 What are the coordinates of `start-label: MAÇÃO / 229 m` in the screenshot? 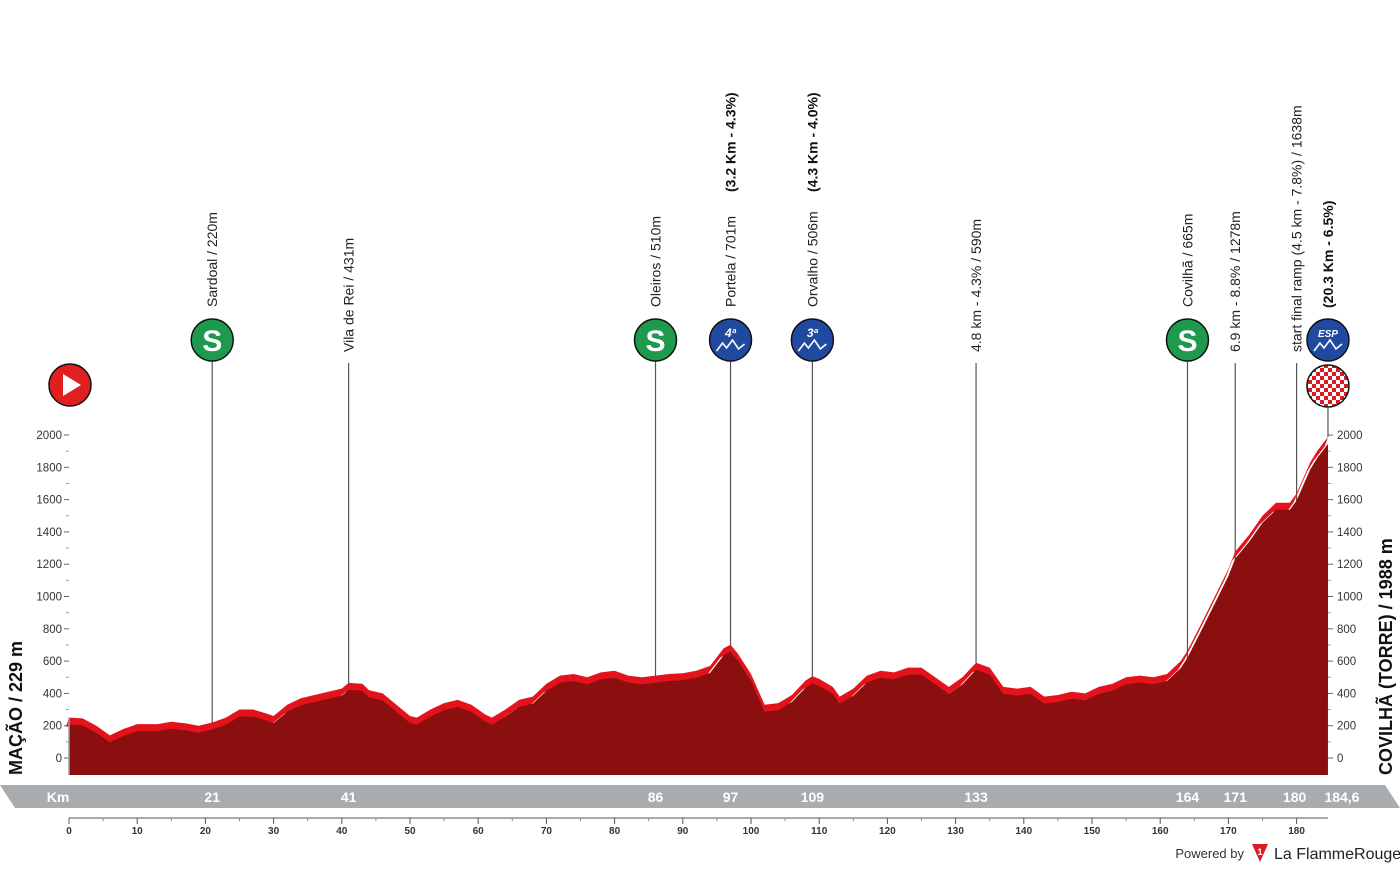 It's located at (15, 708).